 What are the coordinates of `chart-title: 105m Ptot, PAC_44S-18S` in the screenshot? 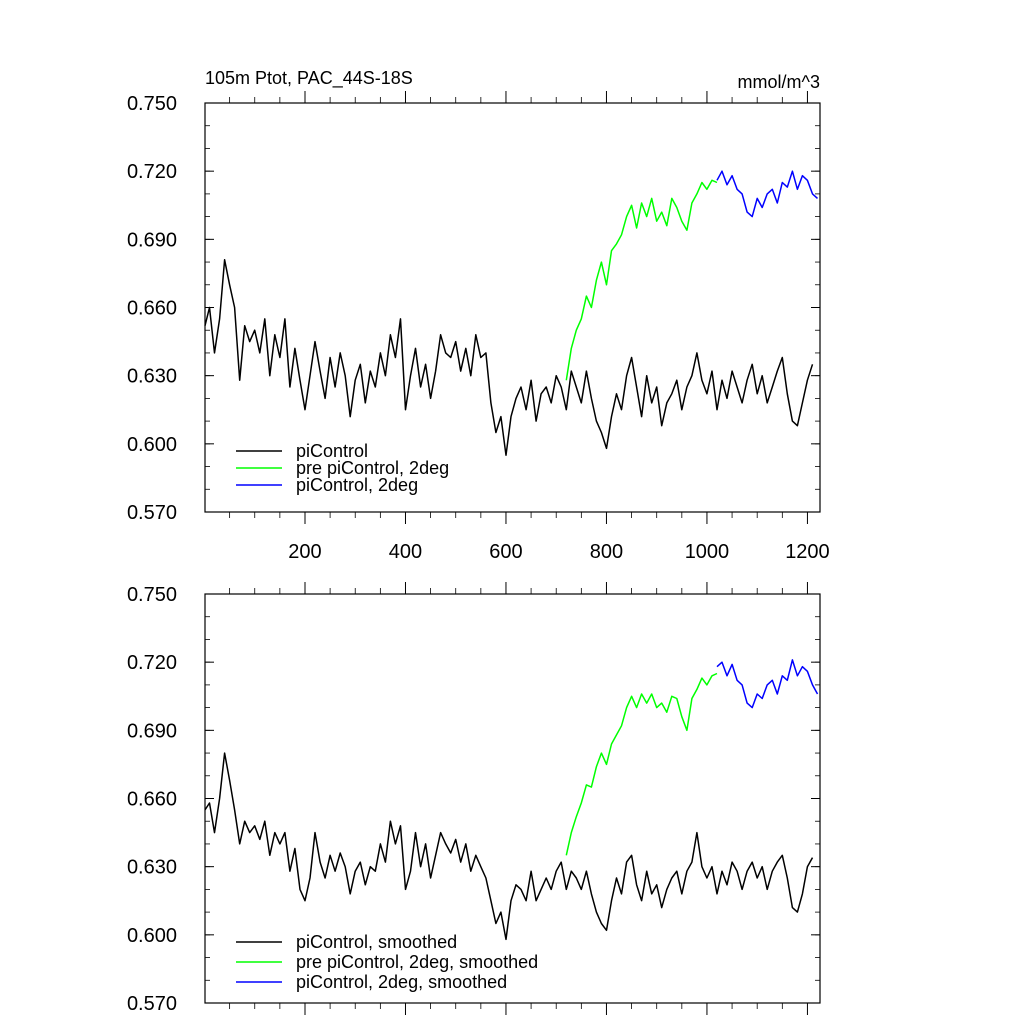 It's located at (309, 78).